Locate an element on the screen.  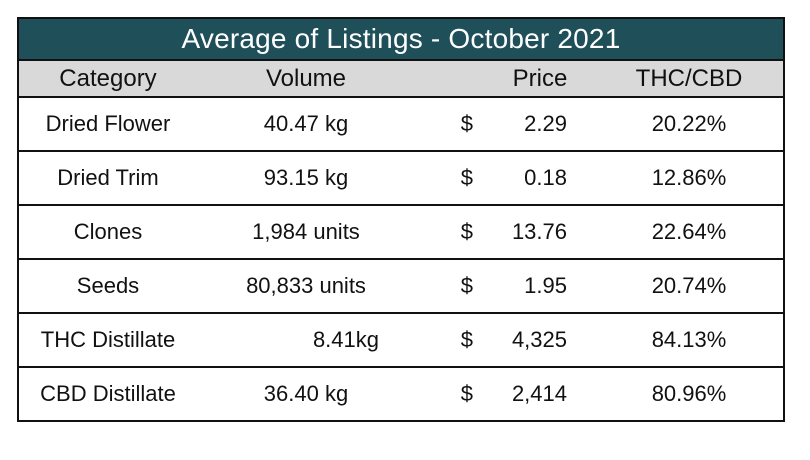
table-header-row: Category Volume Price THC/CBD is located at coordinates (401, 79).